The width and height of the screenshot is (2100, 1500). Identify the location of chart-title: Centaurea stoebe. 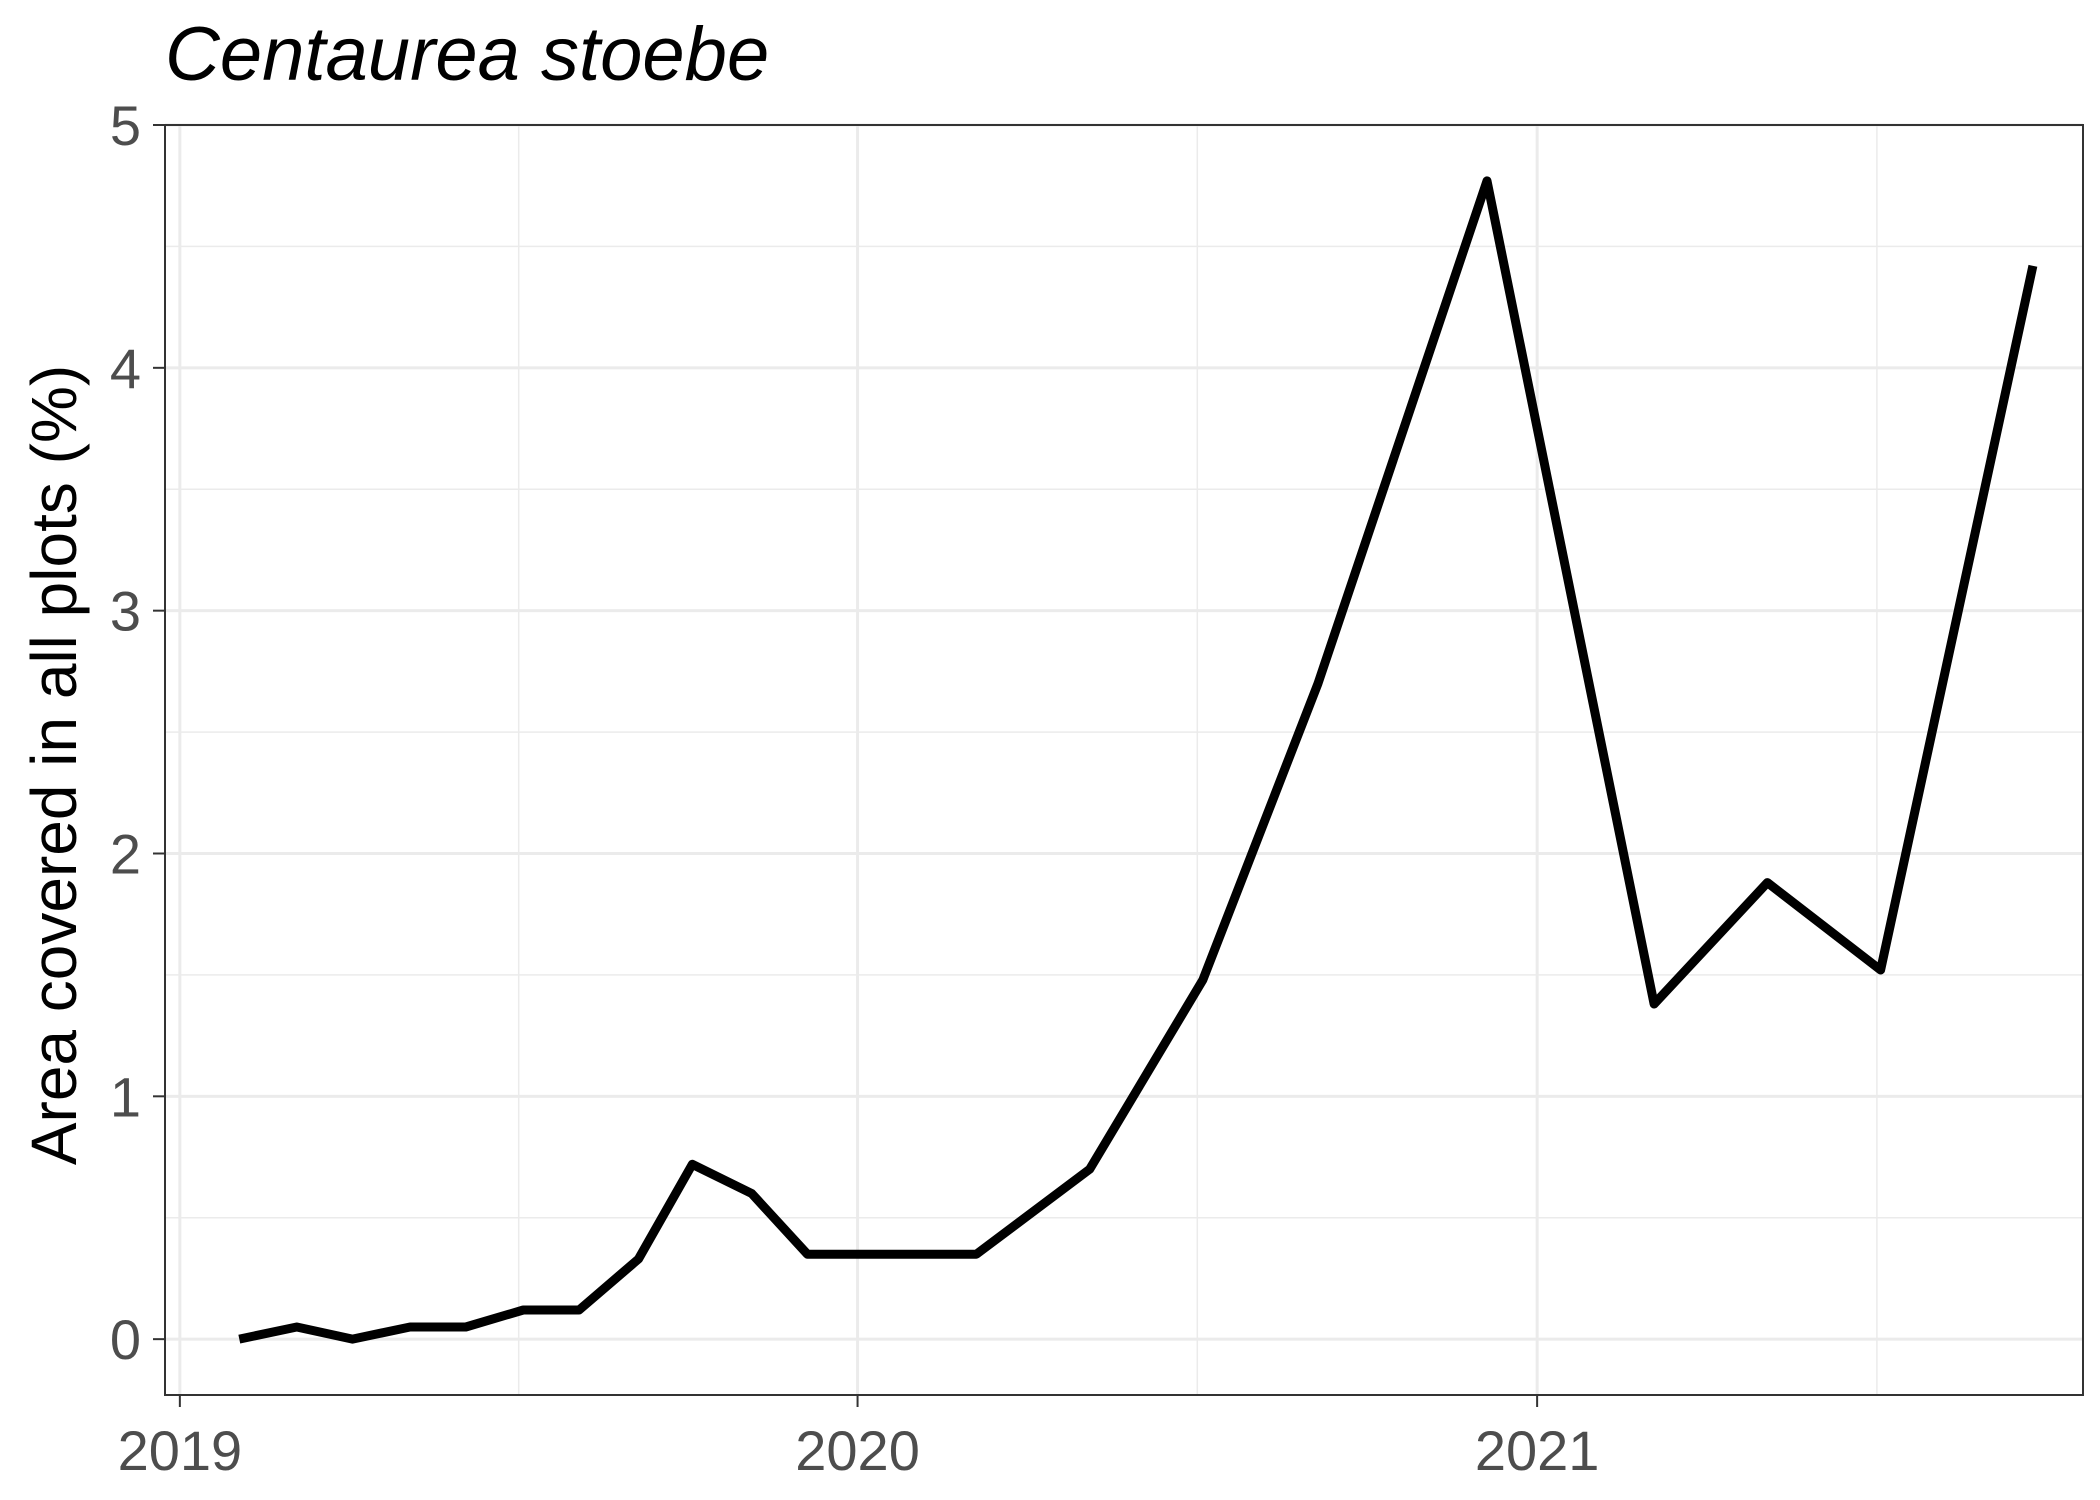
(467, 54).